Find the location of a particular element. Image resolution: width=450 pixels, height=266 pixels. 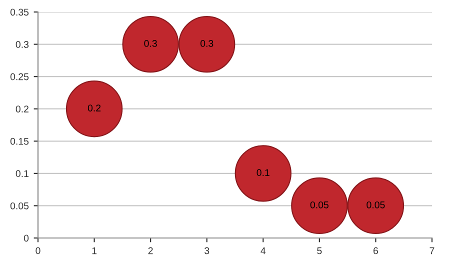

data-label: 0.2 is located at coordinates (94, 108).